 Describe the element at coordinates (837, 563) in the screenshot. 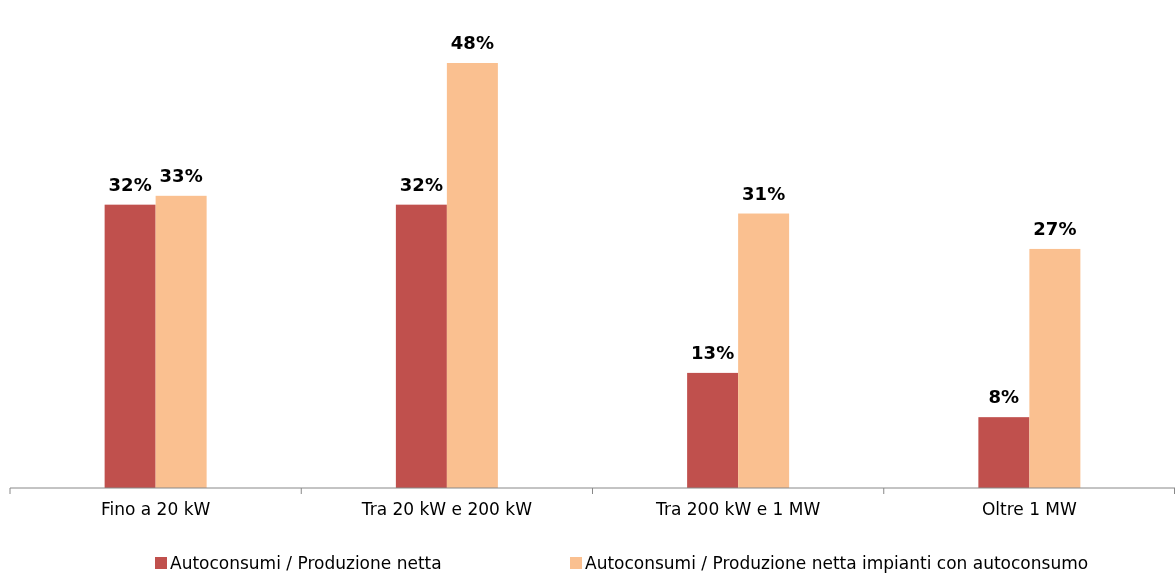

I see `legend-label: Autoconsumi / Produzione netta impianti con autoconsumo` at that location.